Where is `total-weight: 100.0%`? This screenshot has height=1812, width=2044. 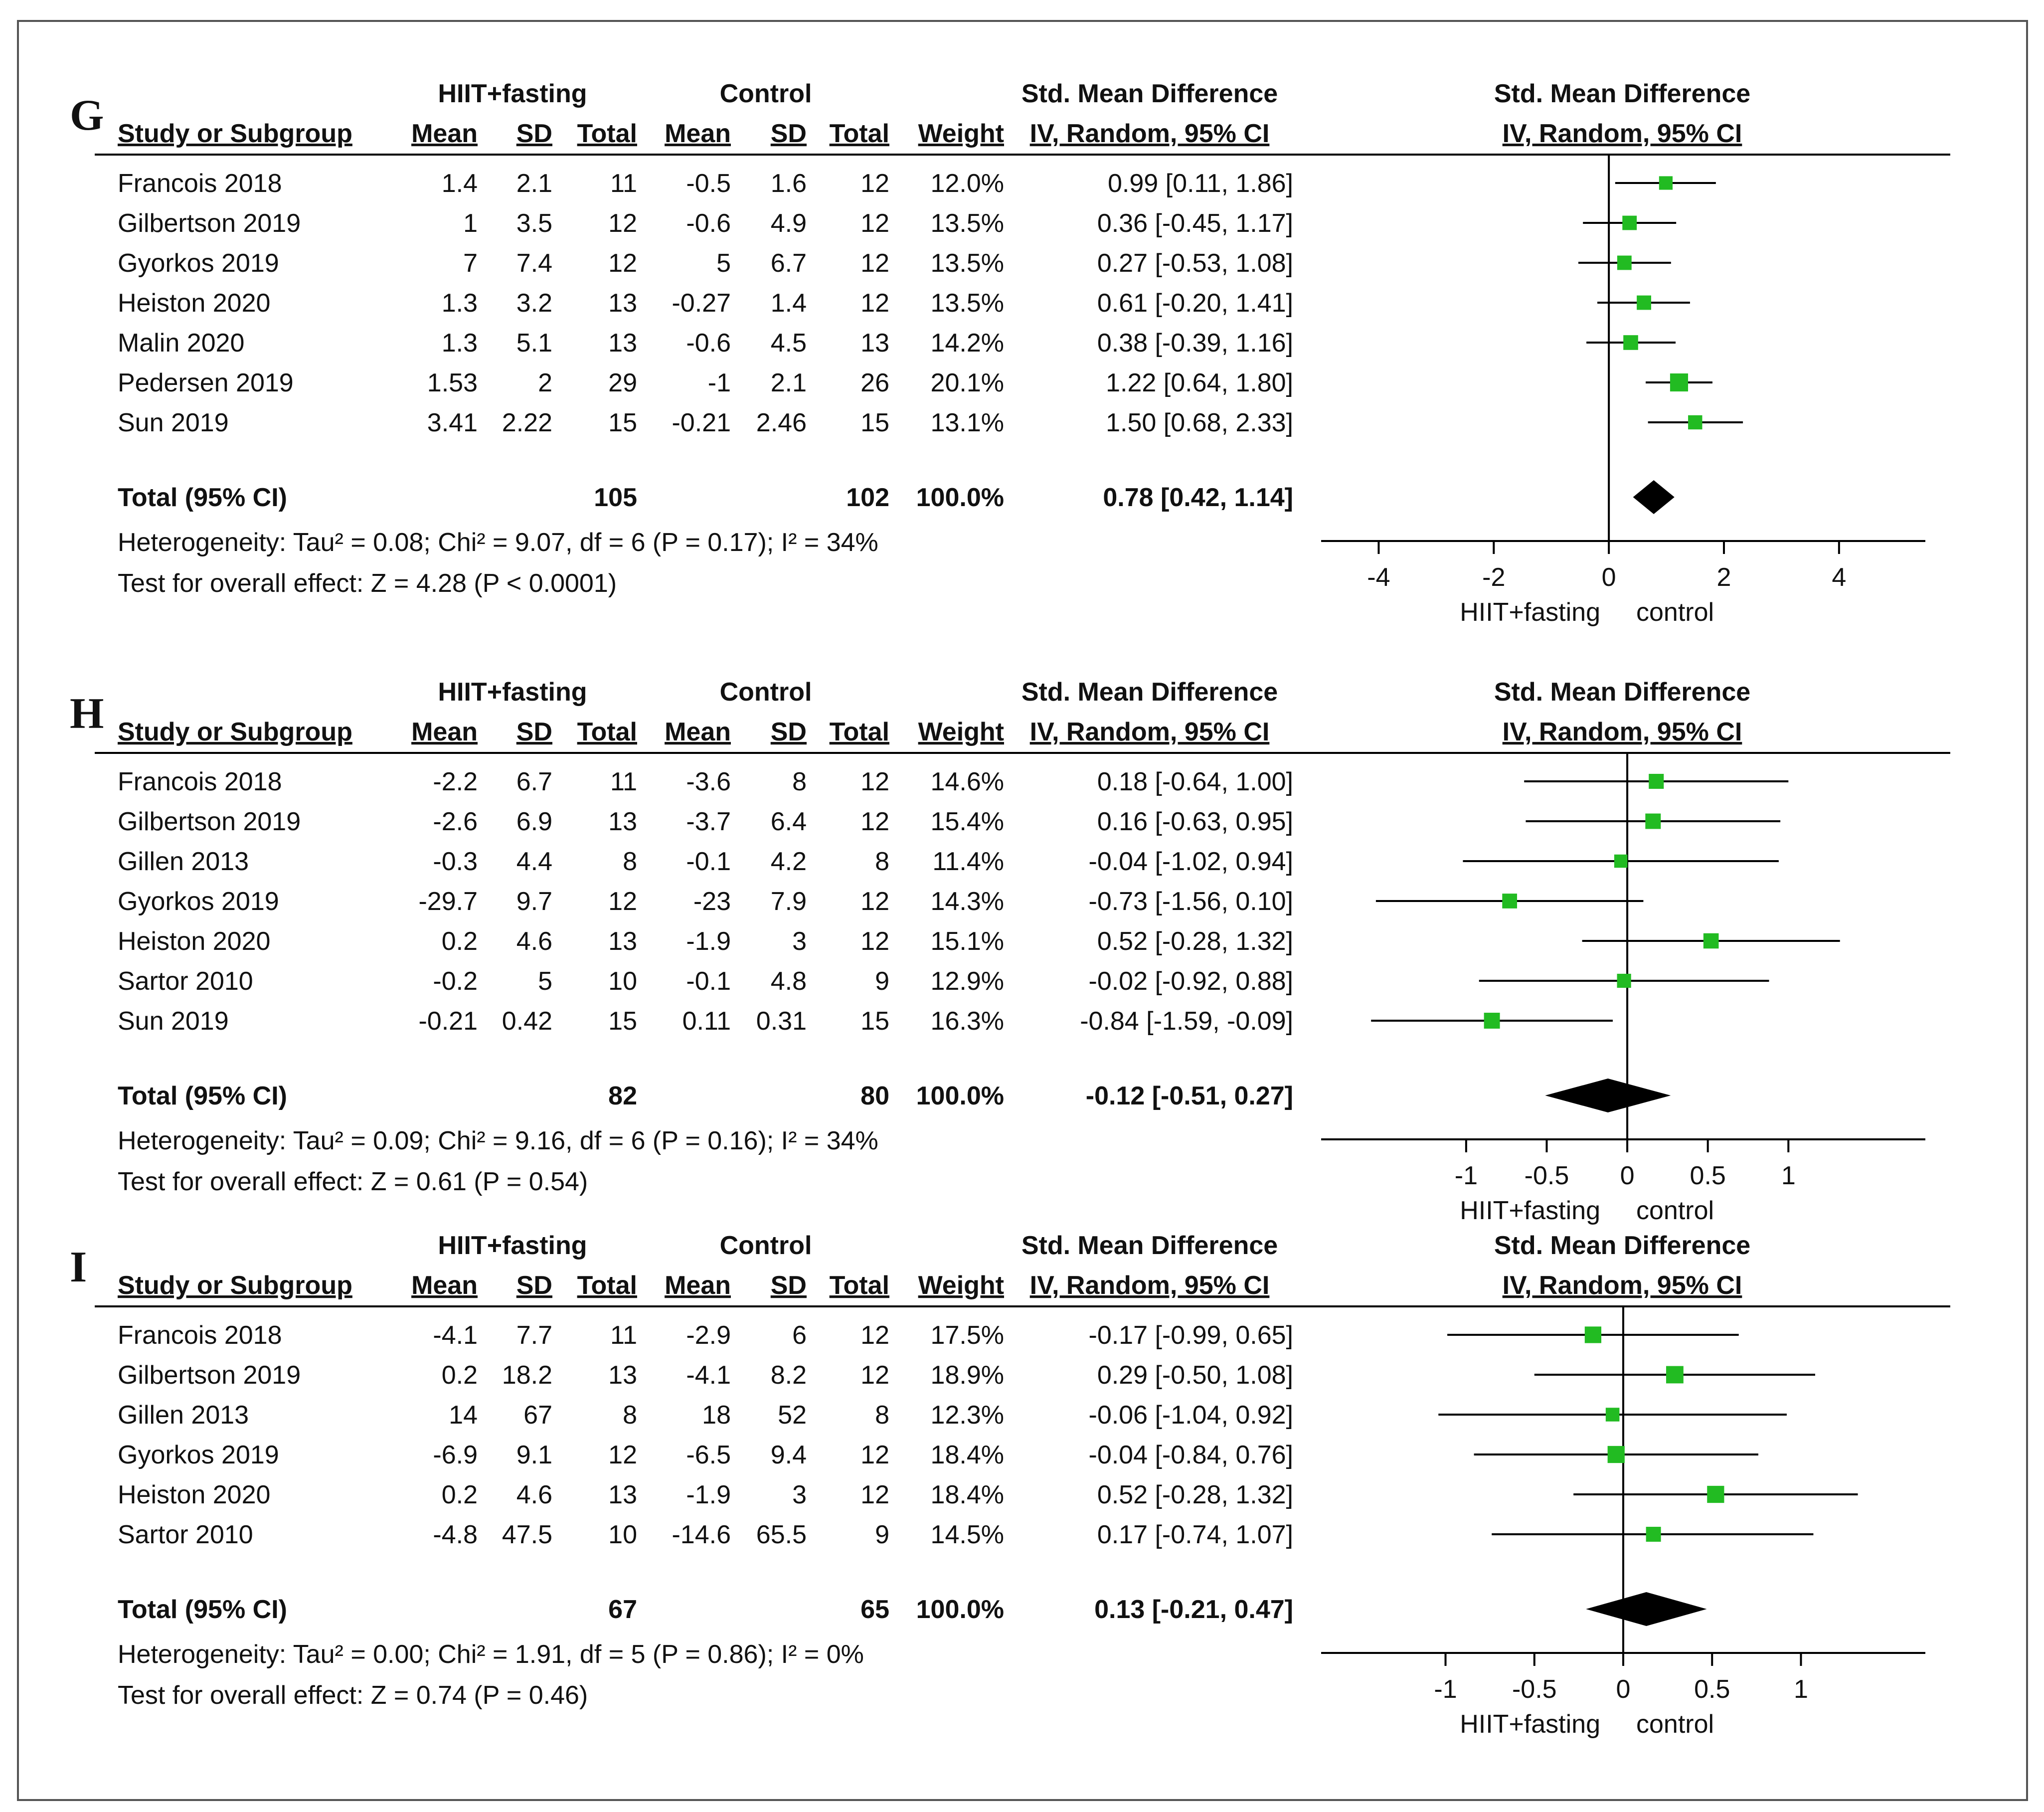 total-weight: 100.0% is located at coordinates (960, 1096).